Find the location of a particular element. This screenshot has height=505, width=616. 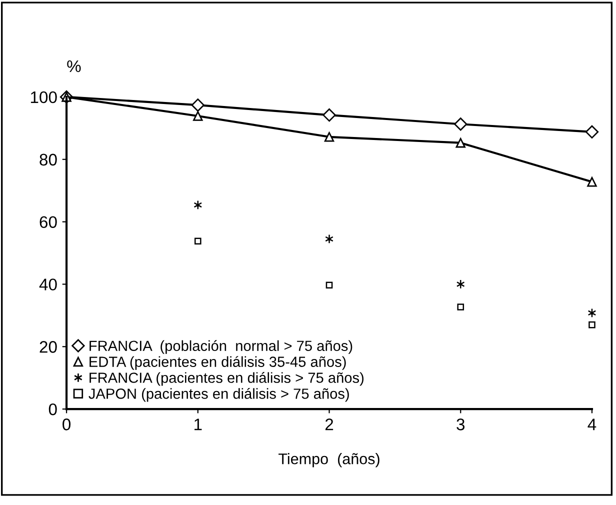

x-tick-label: 2 is located at coordinates (329, 424).